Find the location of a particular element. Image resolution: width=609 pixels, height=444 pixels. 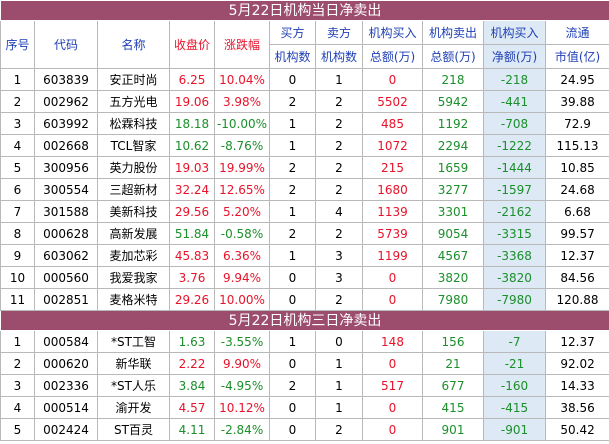

cell-close: 29.26 is located at coordinates (192, 299).